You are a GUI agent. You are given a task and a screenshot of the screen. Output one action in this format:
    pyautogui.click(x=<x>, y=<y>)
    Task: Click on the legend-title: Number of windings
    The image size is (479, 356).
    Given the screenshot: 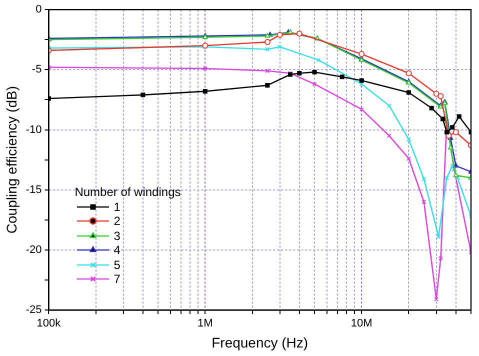 What is the action you would take?
    pyautogui.click(x=127, y=192)
    